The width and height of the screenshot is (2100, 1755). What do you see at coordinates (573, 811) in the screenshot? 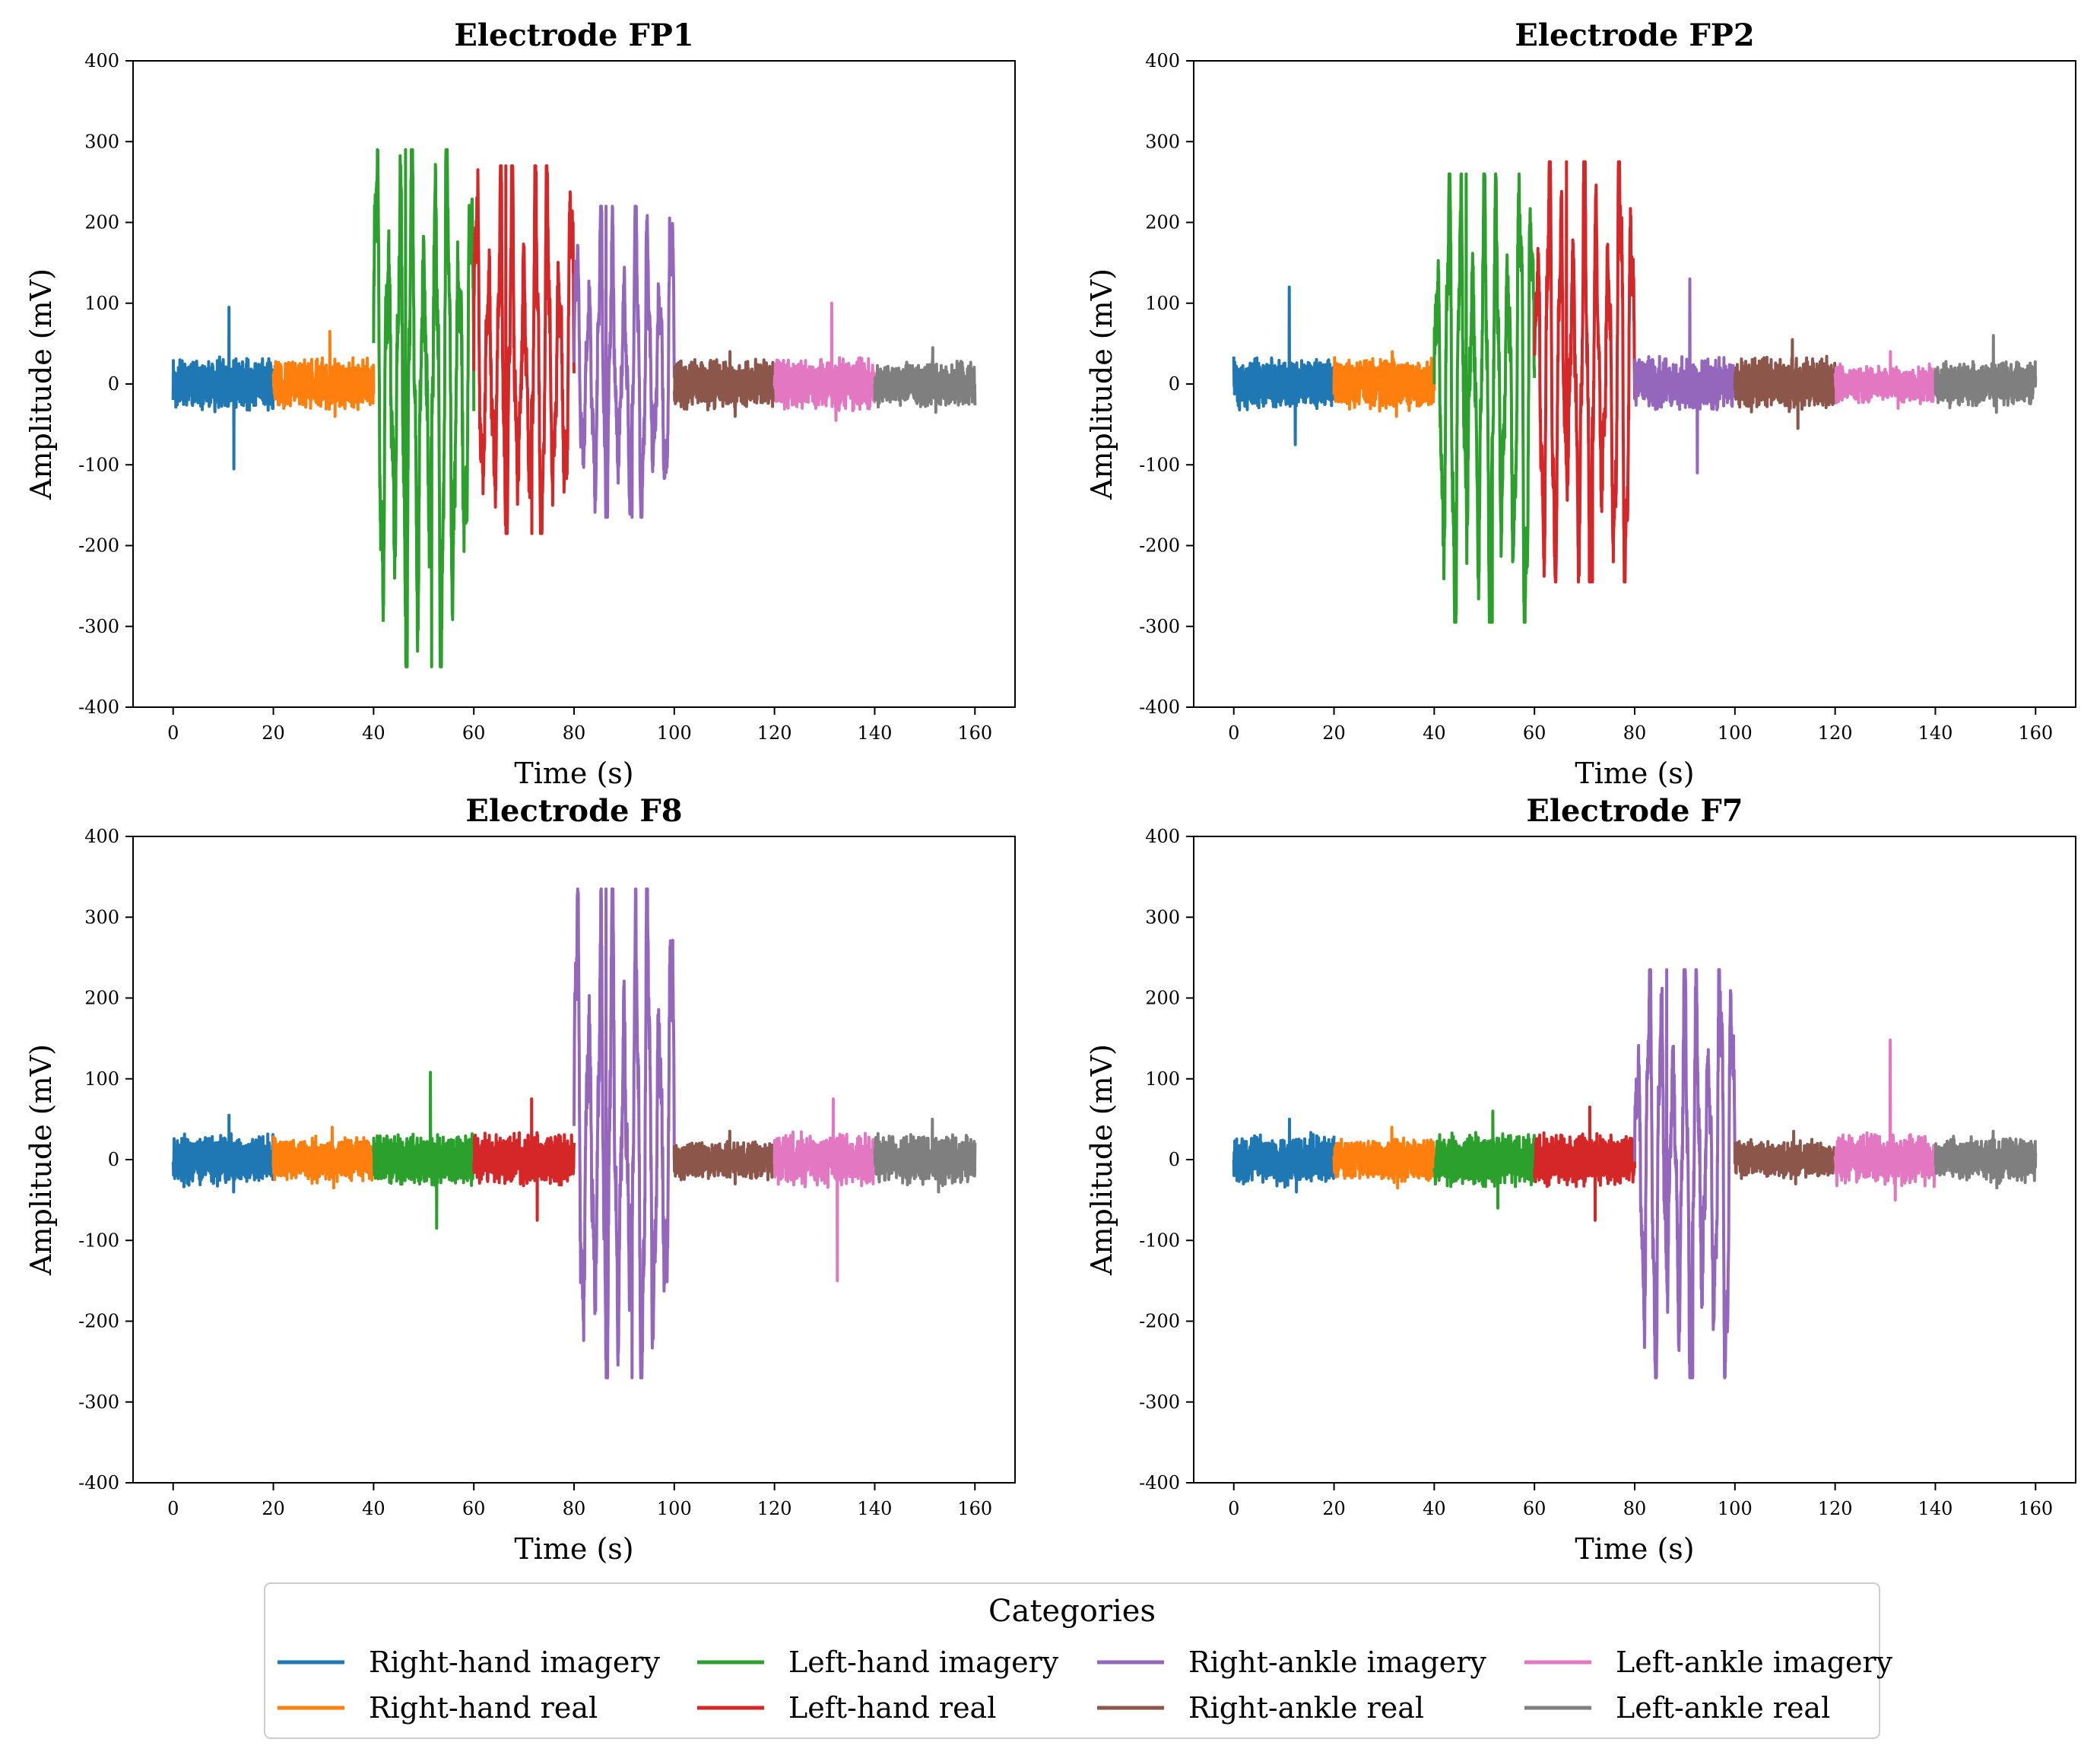
I see `chart-title: Electrode F8` at bounding box center [573, 811].